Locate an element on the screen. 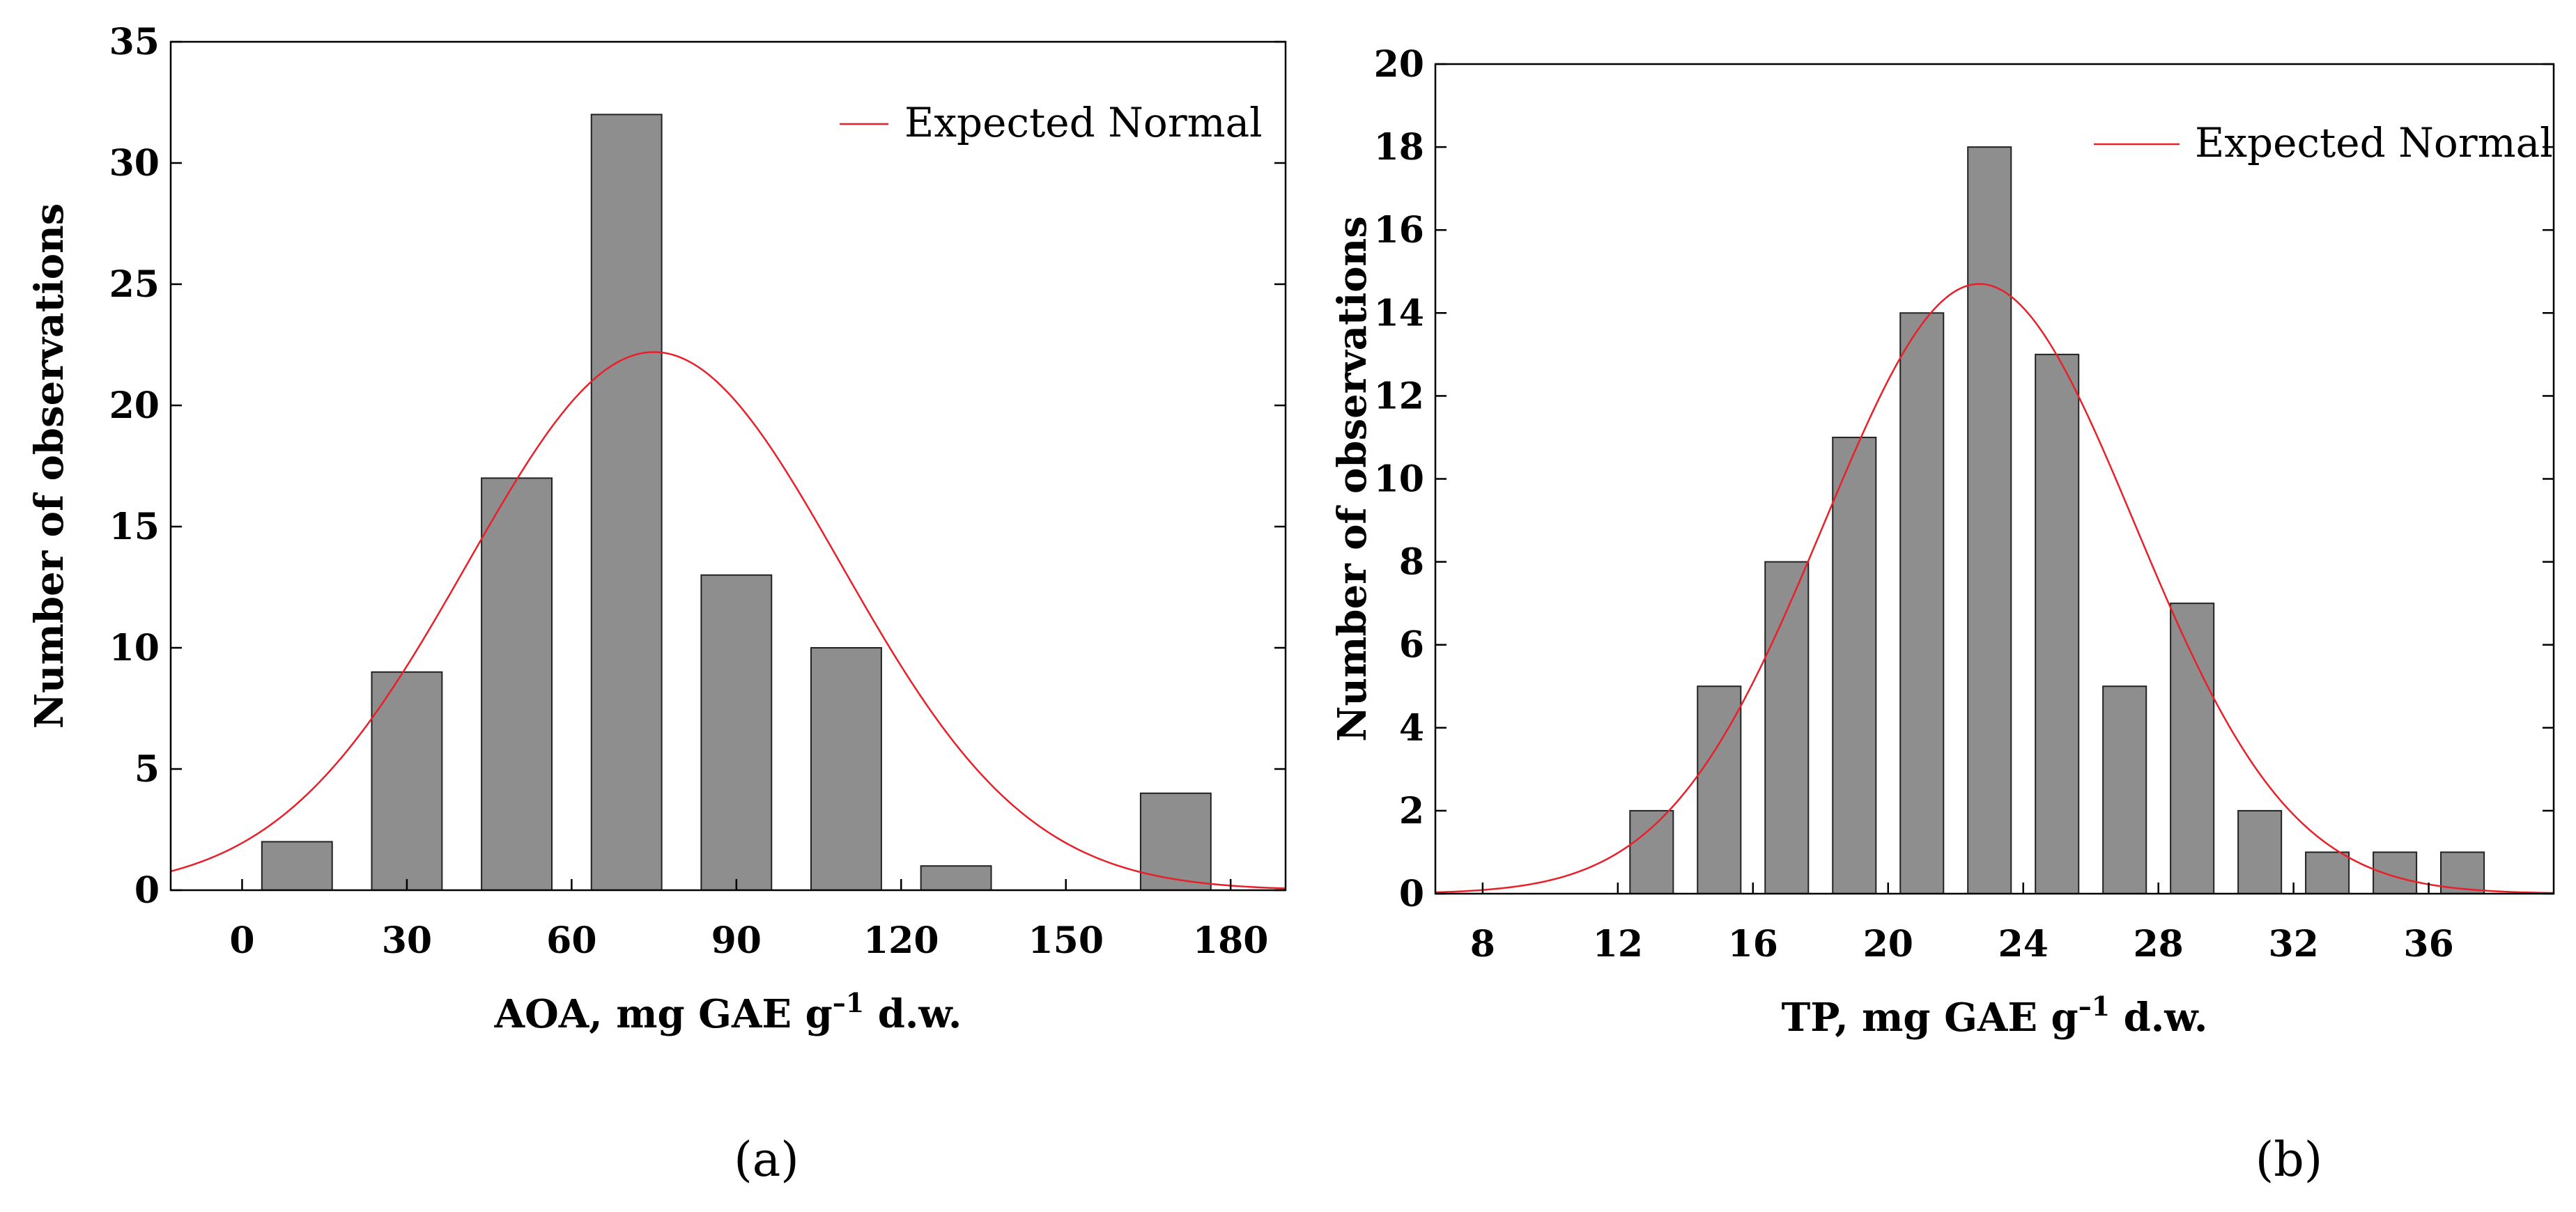 Image resolution: width=2576 pixels, height=1212 pixels. y-tick-label: 16 is located at coordinates (1399, 230).